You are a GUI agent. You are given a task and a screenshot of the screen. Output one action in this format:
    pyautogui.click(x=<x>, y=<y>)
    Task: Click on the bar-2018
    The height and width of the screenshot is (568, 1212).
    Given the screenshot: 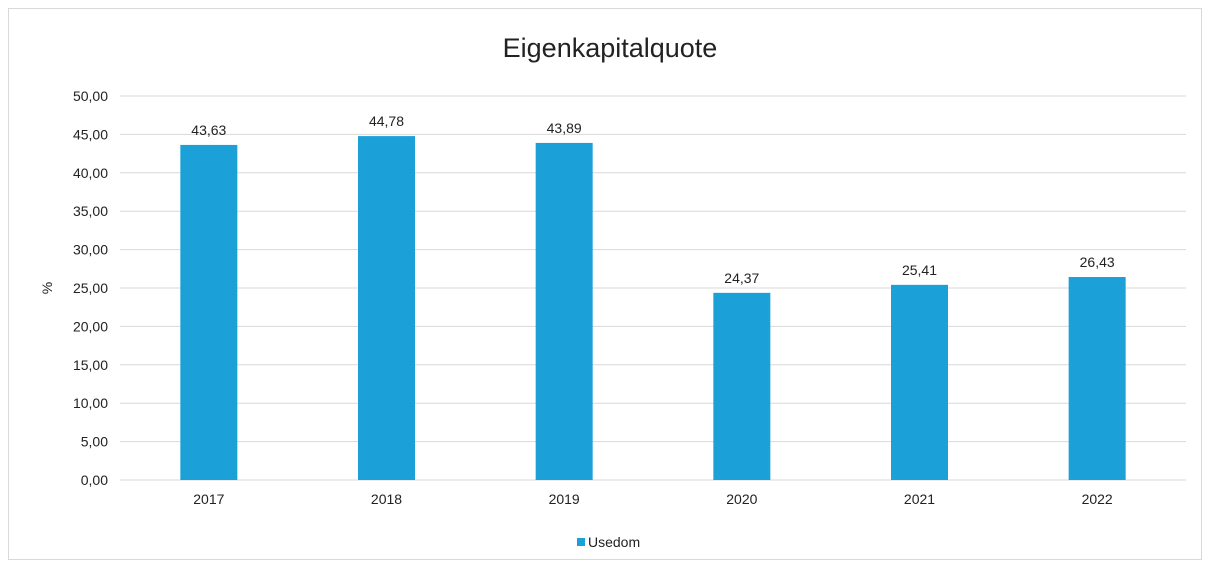 What is the action you would take?
    pyautogui.click(x=386, y=308)
    